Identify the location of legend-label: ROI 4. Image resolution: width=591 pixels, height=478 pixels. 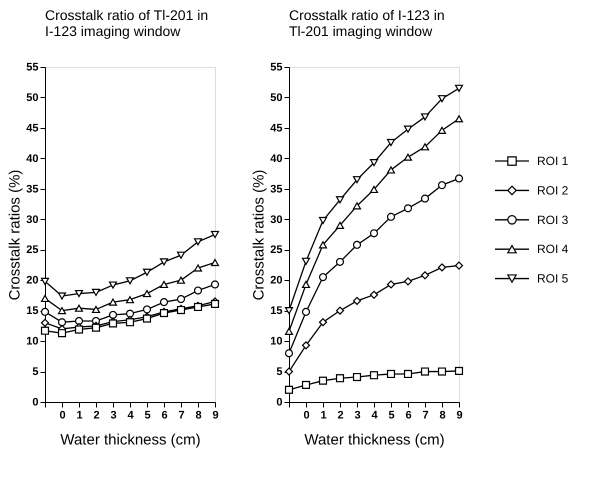
(553, 249).